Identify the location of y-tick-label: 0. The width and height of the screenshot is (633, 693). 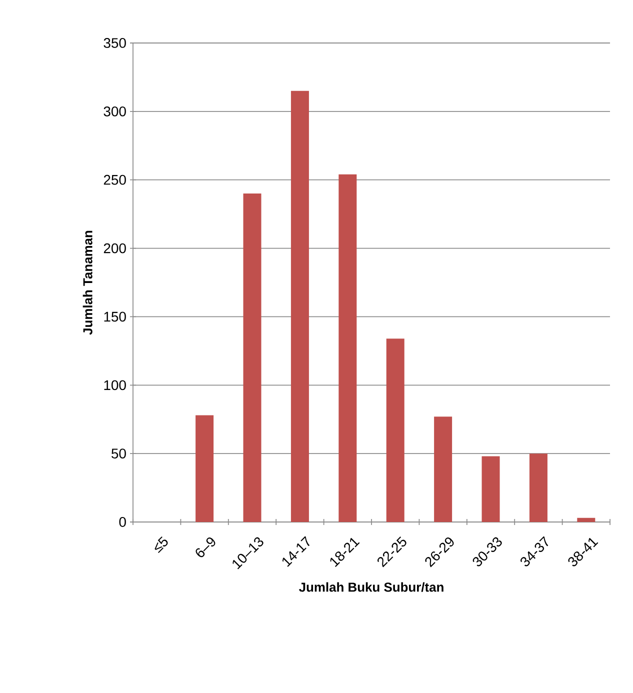
(122, 522).